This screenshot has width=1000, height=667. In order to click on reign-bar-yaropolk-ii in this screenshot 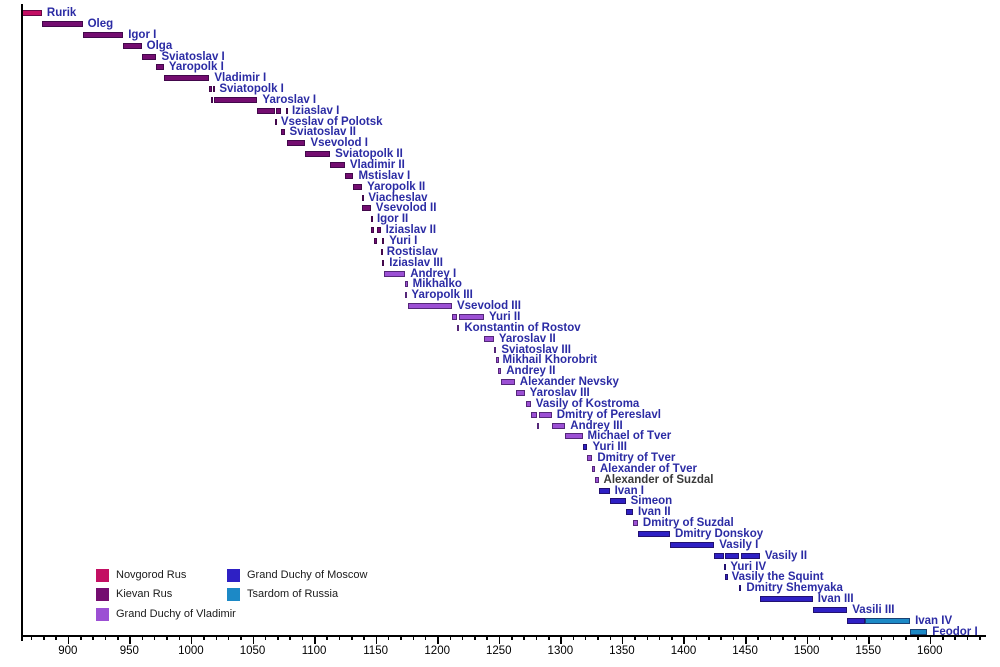, I will do `click(358, 186)`.